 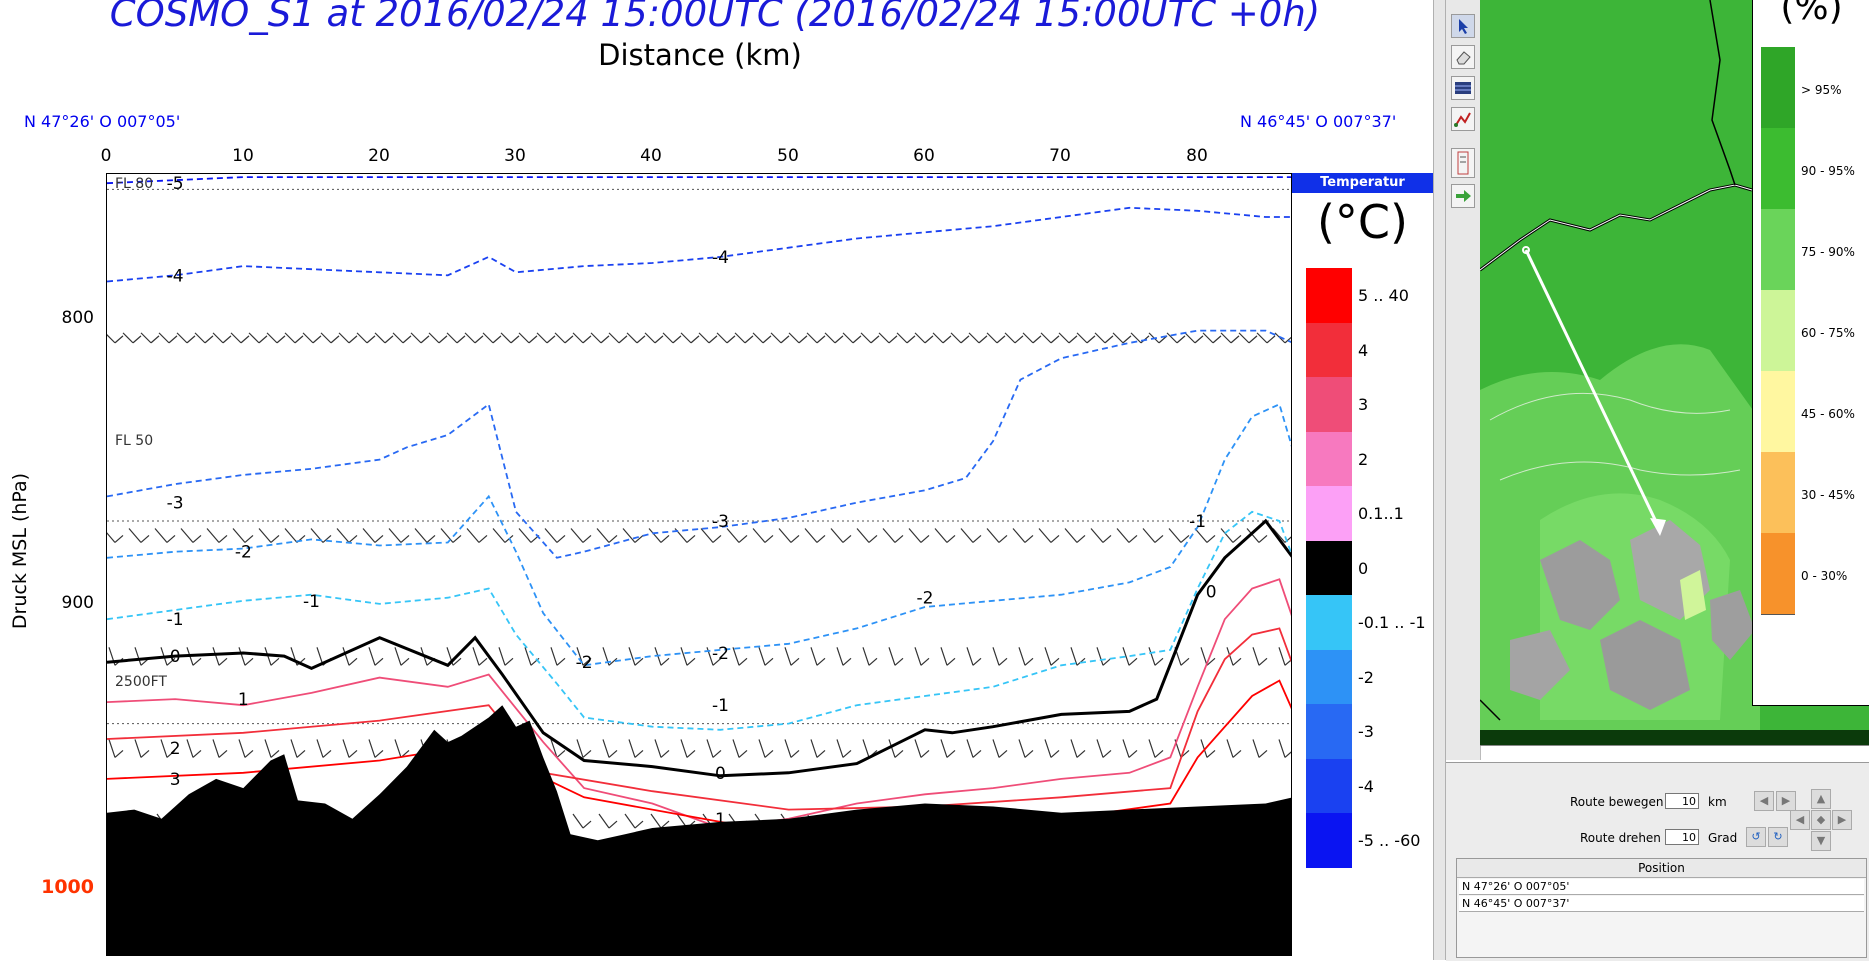 What do you see at coordinates (1778, 837) in the screenshot?
I see `rotate-cw-button: ↻` at bounding box center [1778, 837].